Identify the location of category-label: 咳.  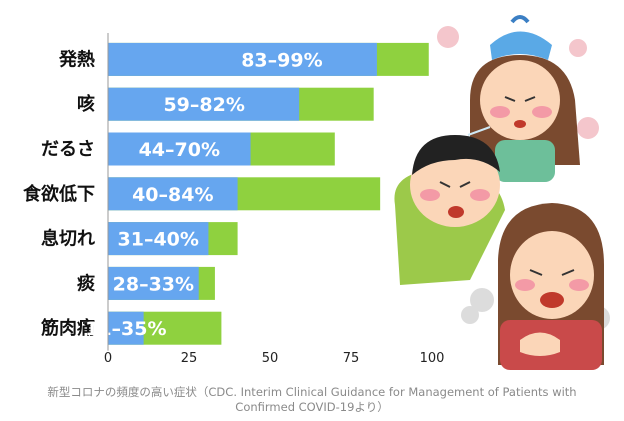
(86, 104).